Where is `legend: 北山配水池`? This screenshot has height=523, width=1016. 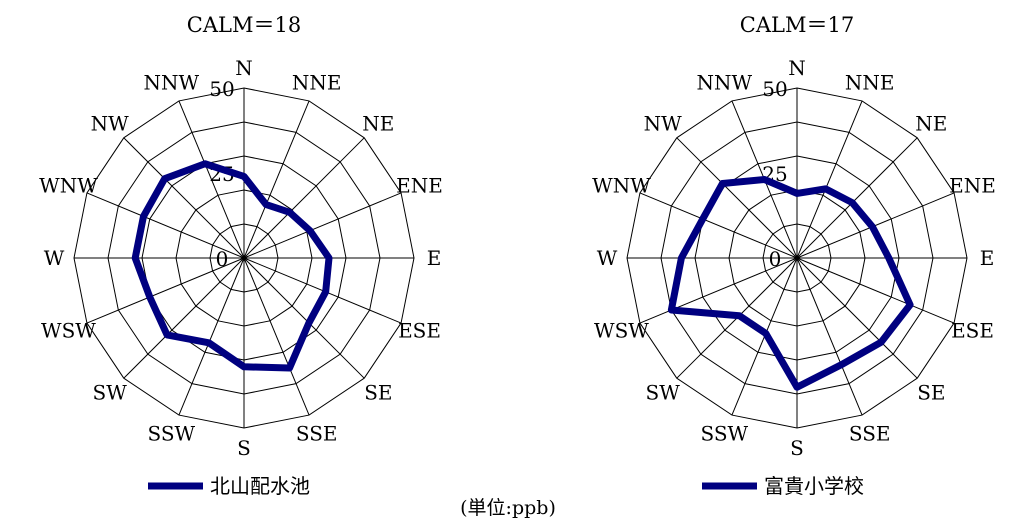 legend: 北山配水池 is located at coordinates (229, 486).